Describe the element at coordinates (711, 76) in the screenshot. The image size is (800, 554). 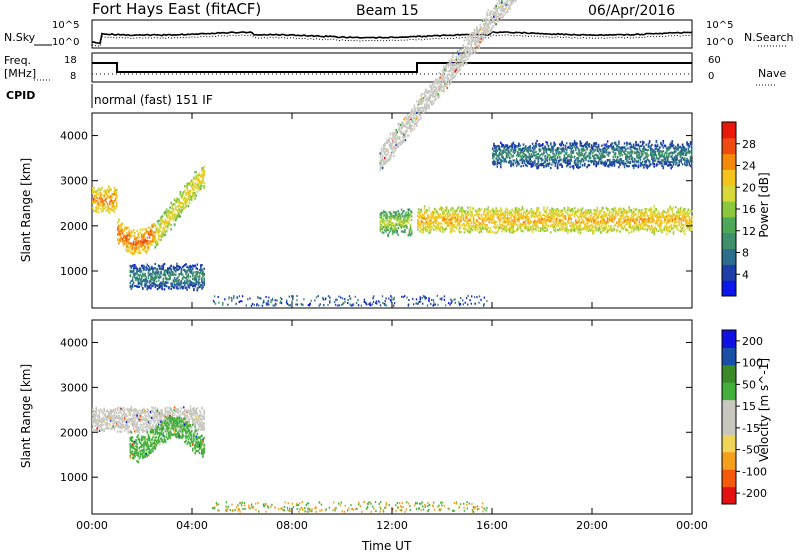
I see `nave-tick-low: 0` at that location.